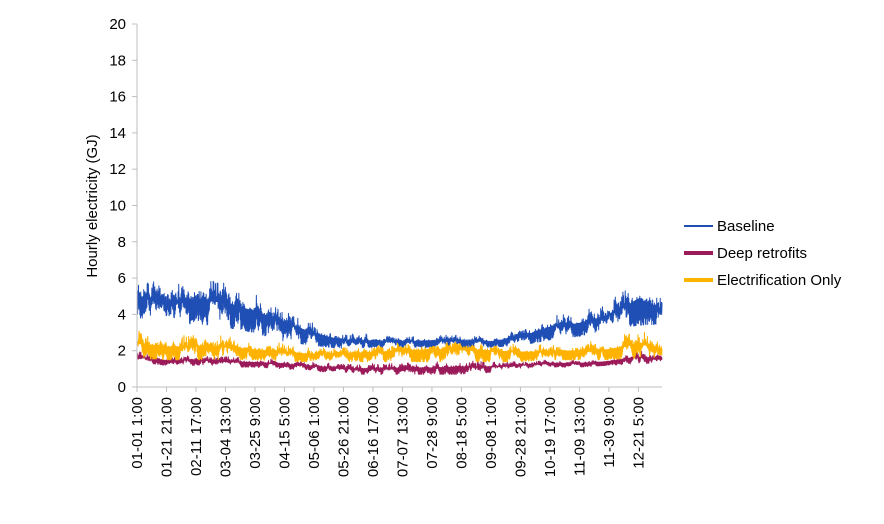  Describe the element at coordinates (746, 226) in the screenshot. I see `legend-label-baseline: Baseline` at that location.